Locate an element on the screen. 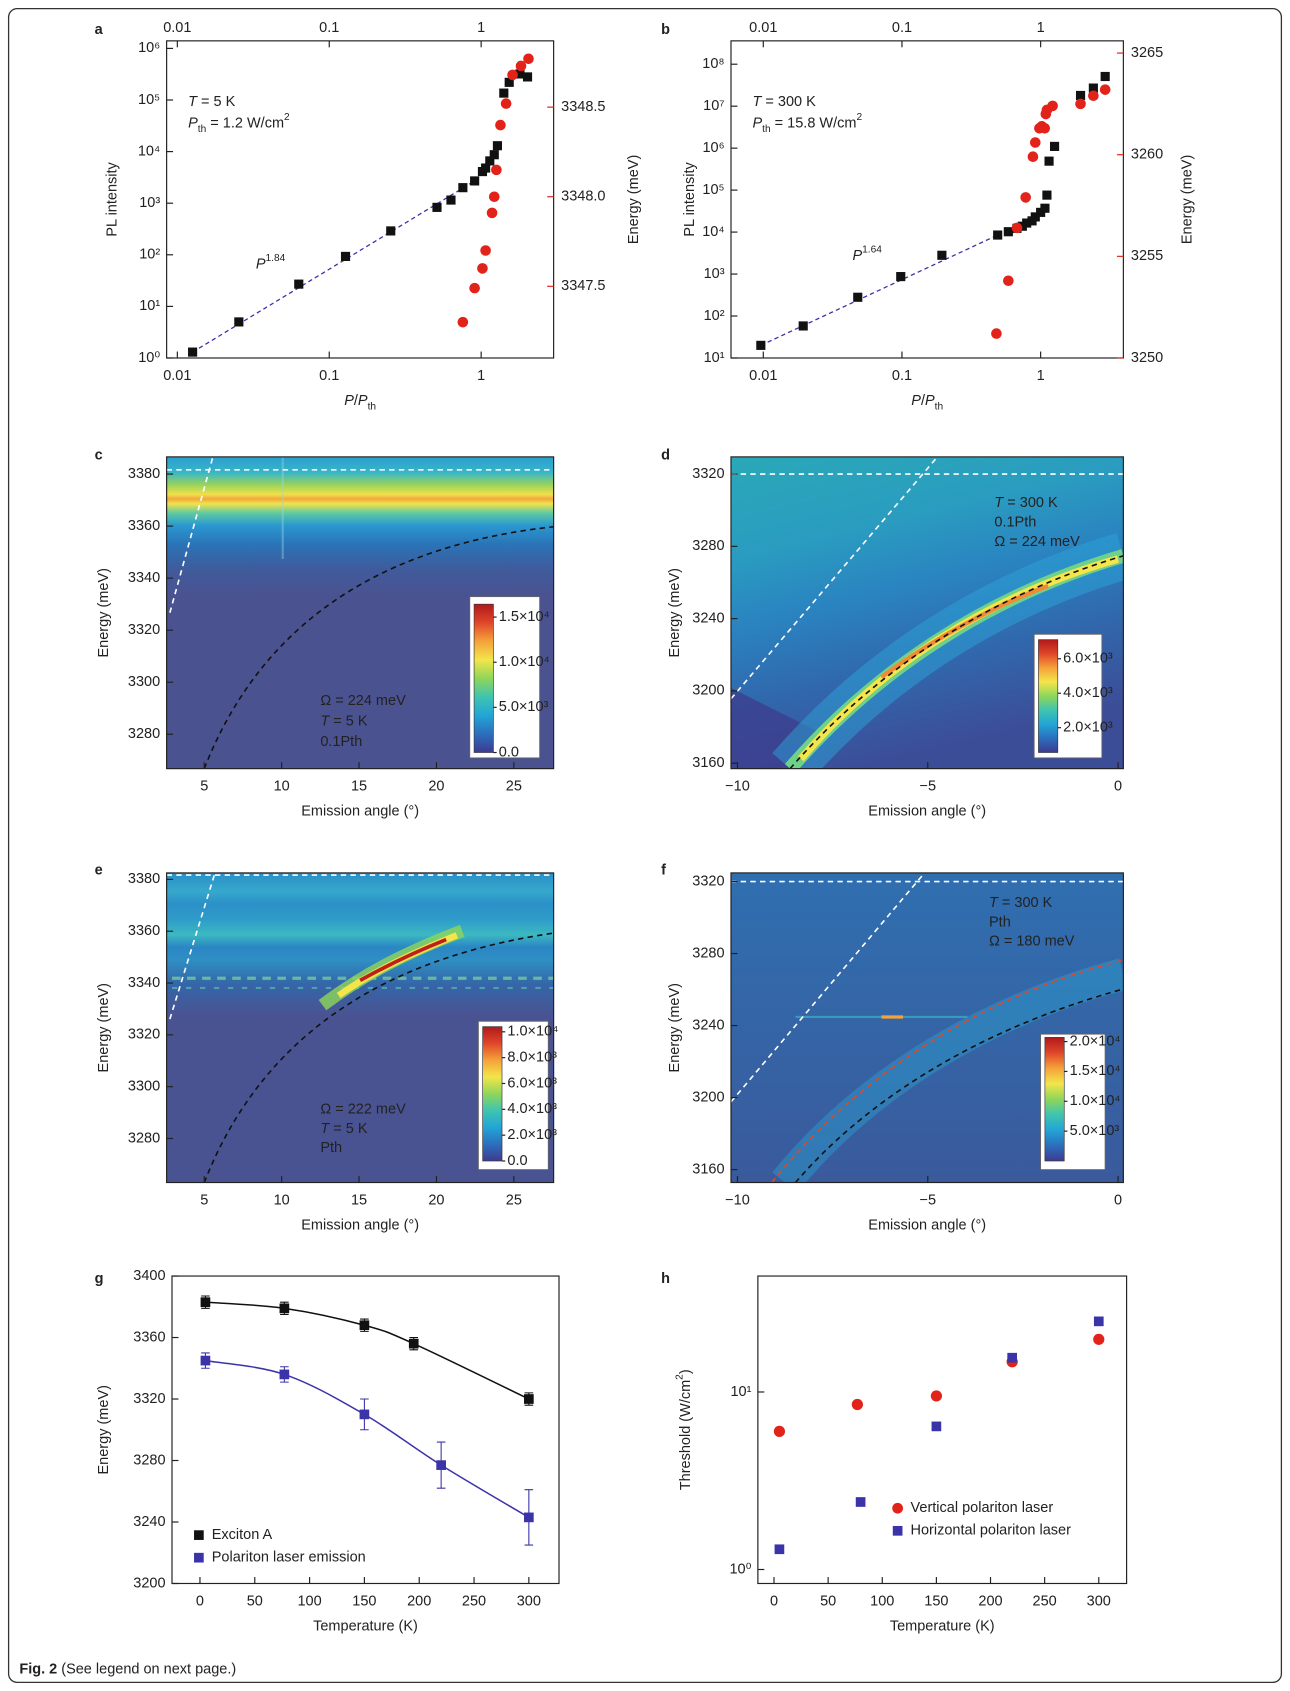 The height and width of the screenshot is (1691, 1290). text-run: Fig. 2 is located at coordinates (38, 1669).